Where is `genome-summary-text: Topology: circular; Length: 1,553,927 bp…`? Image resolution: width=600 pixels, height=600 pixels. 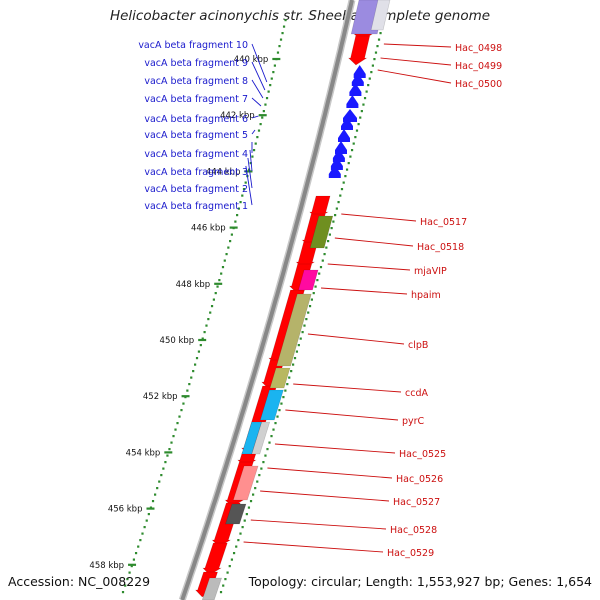
genome-summary-text: Topology: circular; Length: 1,553,927 bp… is located at coordinates (420, 581).